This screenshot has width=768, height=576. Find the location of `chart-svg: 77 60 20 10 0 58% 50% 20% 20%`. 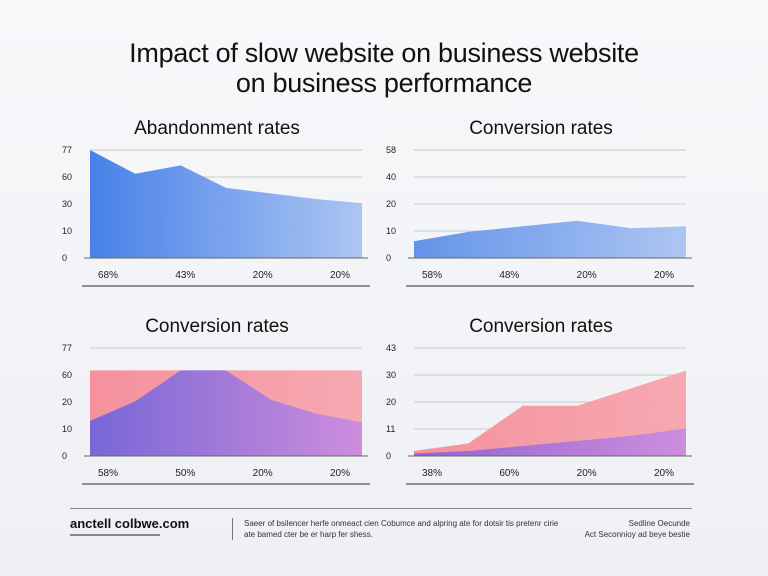

chart-svg: 77 60 20 10 0 58% 50% 20% 20% is located at coordinates (216, 414).